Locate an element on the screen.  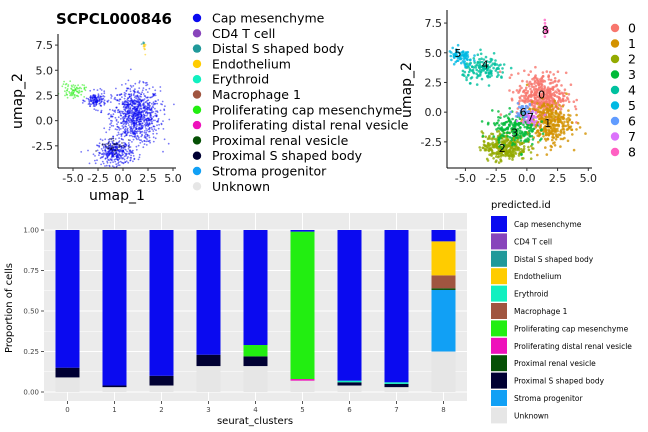
cluster-label: 7 is located at coordinates (530, 117).